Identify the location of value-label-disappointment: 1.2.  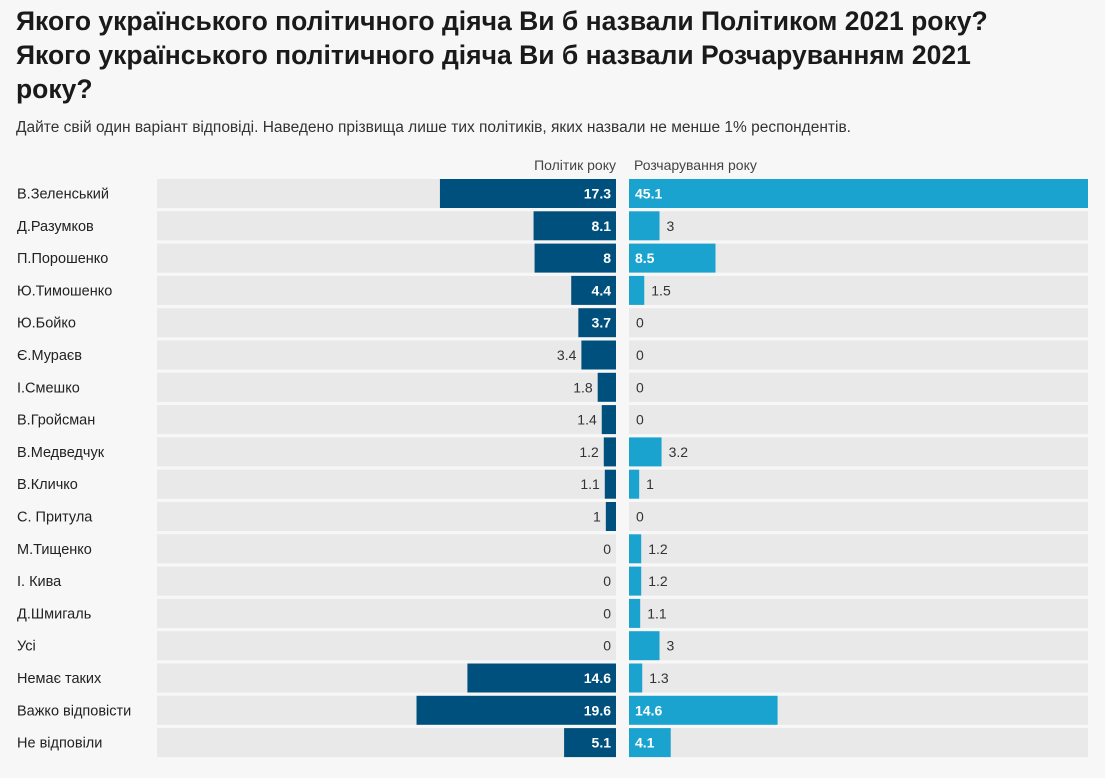
(658, 581).